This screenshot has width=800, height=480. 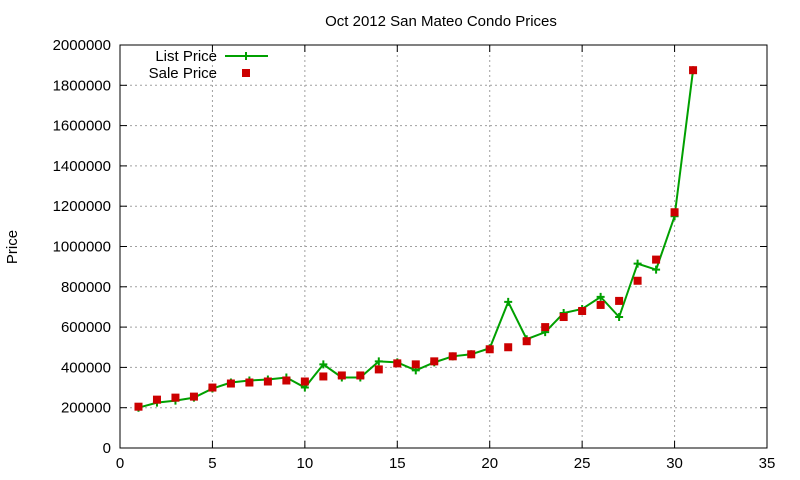 I want to click on legend-label: List Price, so click(x=186, y=56).